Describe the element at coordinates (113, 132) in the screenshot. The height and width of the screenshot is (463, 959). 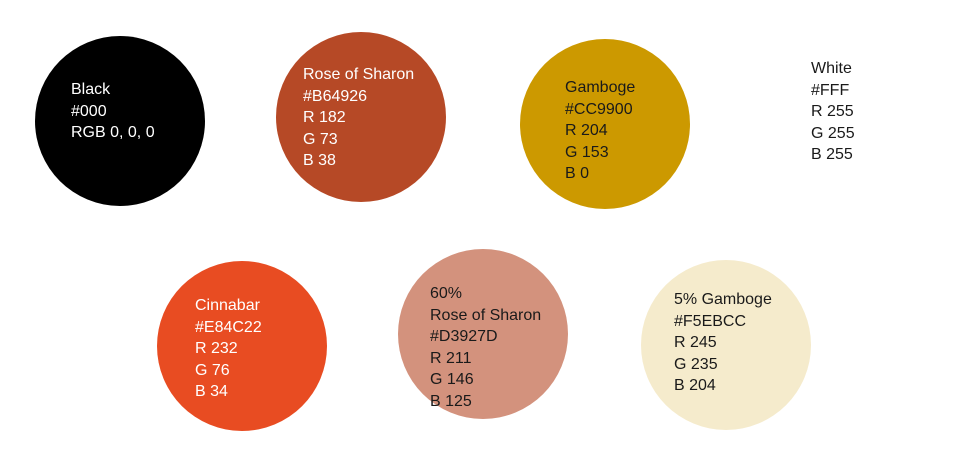
I see `color-rgb: RGB 0, 0, 0` at that location.